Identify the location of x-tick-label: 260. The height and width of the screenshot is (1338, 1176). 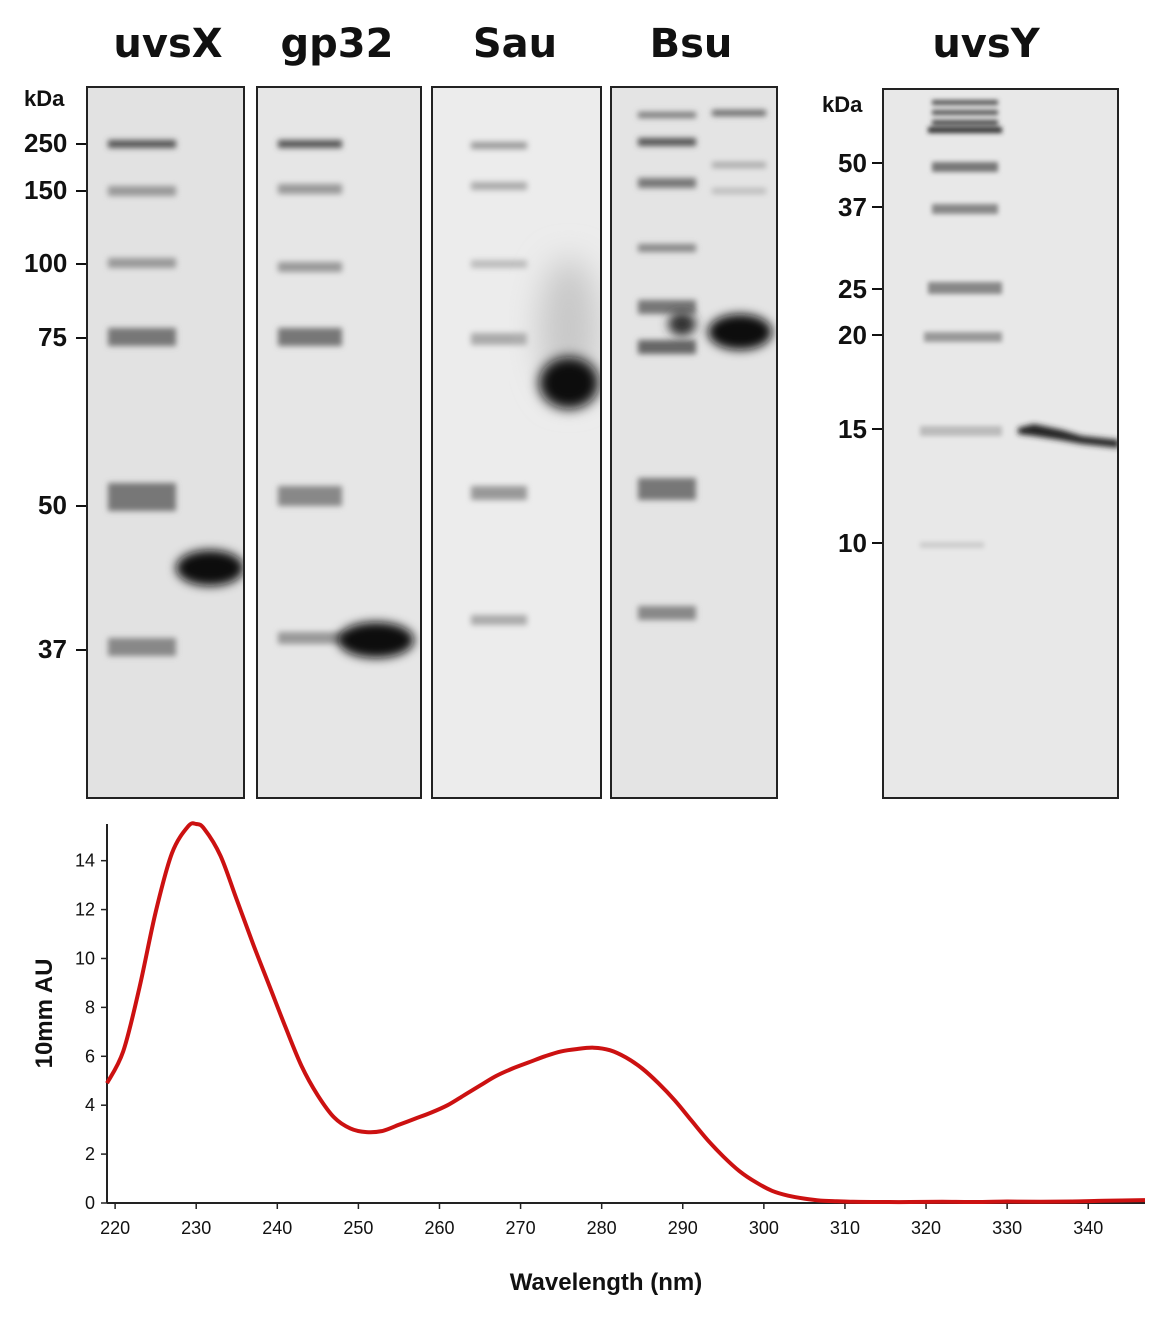
(439, 1228).